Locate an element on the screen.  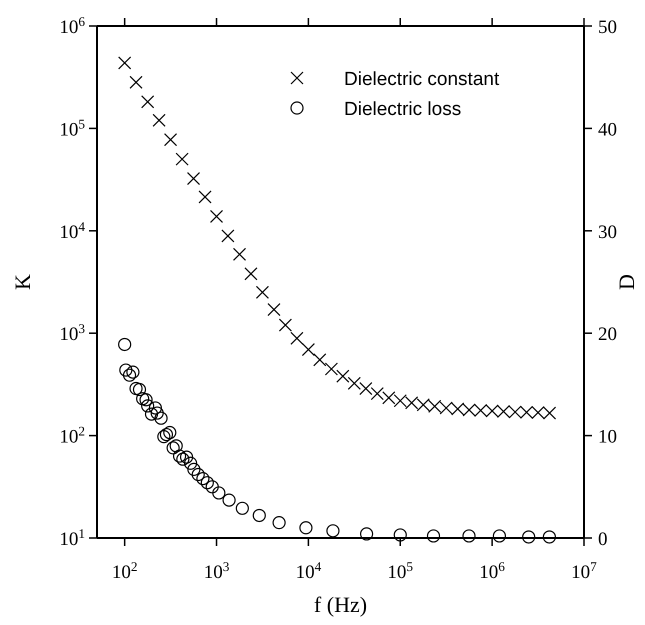
y2-tick-label: 30 is located at coordinates (607, 232).